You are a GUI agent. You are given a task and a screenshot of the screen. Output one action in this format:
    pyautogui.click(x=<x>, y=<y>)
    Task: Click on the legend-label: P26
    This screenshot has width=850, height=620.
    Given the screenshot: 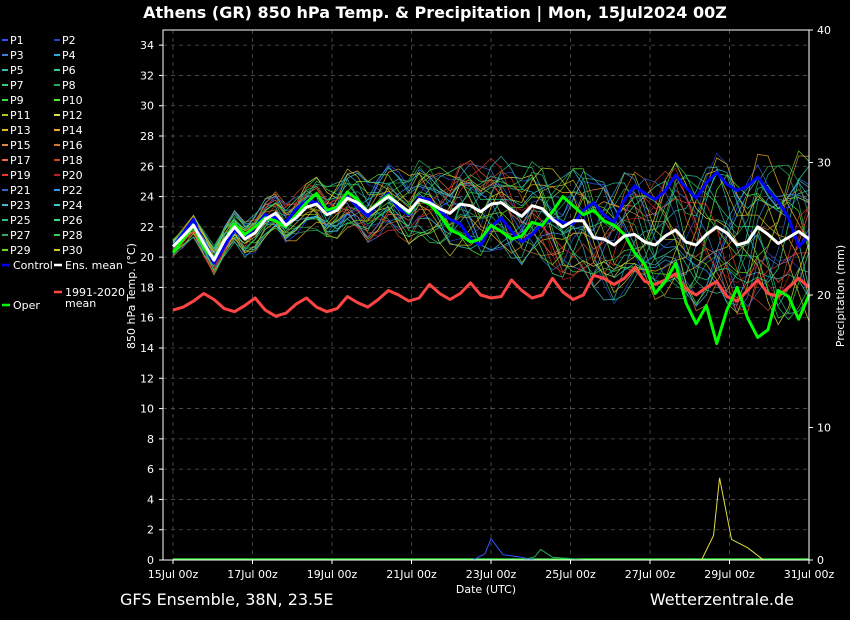 What is the action you would take?
    pyautogui.click(x=72, y=220)
    